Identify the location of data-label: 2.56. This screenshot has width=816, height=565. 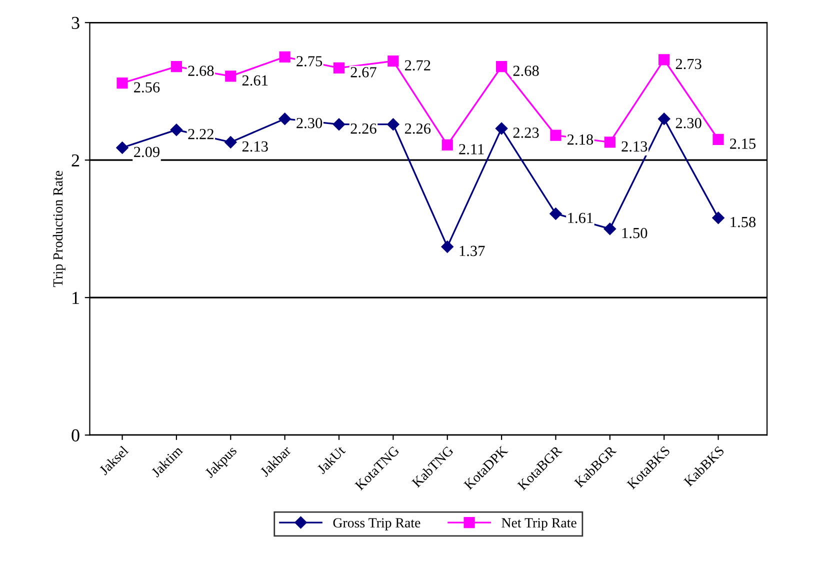
(147, 87).